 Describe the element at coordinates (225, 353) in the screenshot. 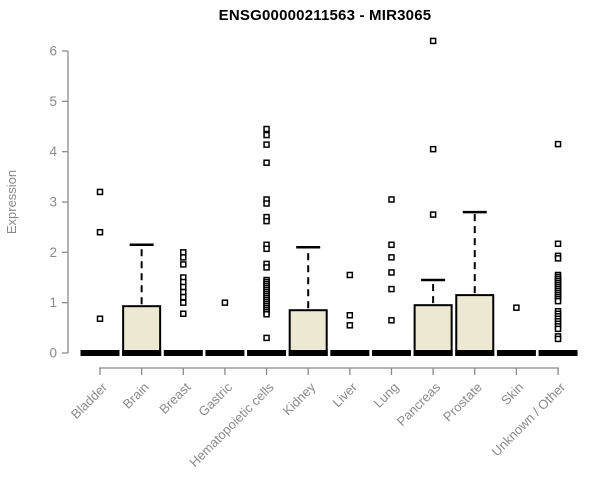

I see `median-line-gastric` at that location.